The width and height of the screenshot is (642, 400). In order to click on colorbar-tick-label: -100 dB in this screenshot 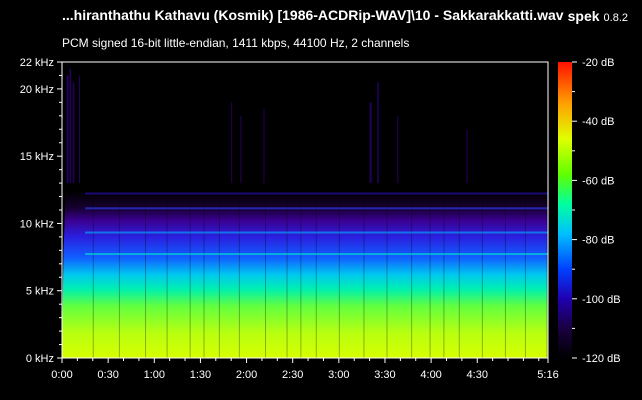, I will do `click(601, 300)`.